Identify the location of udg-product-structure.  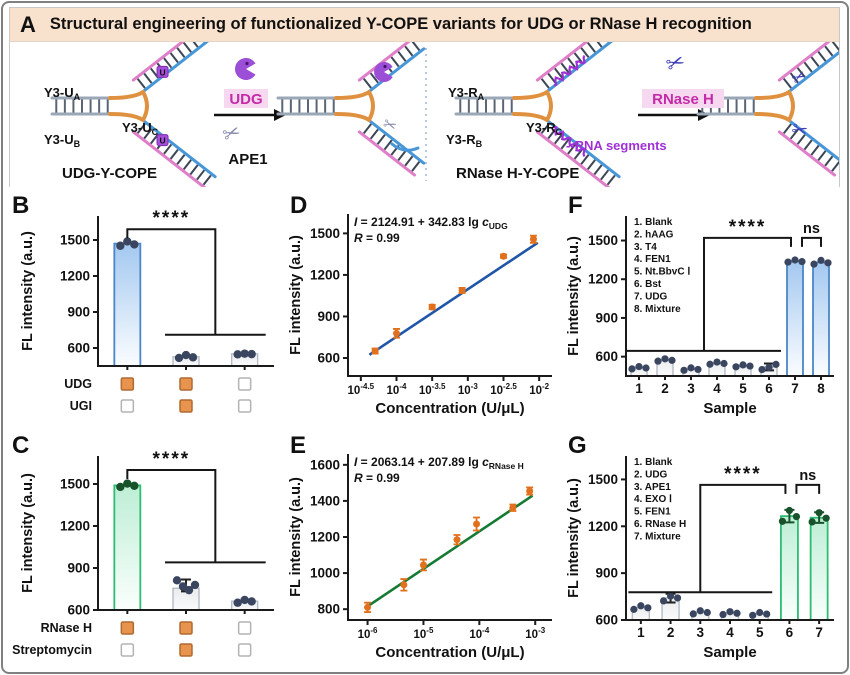
(351, 106).